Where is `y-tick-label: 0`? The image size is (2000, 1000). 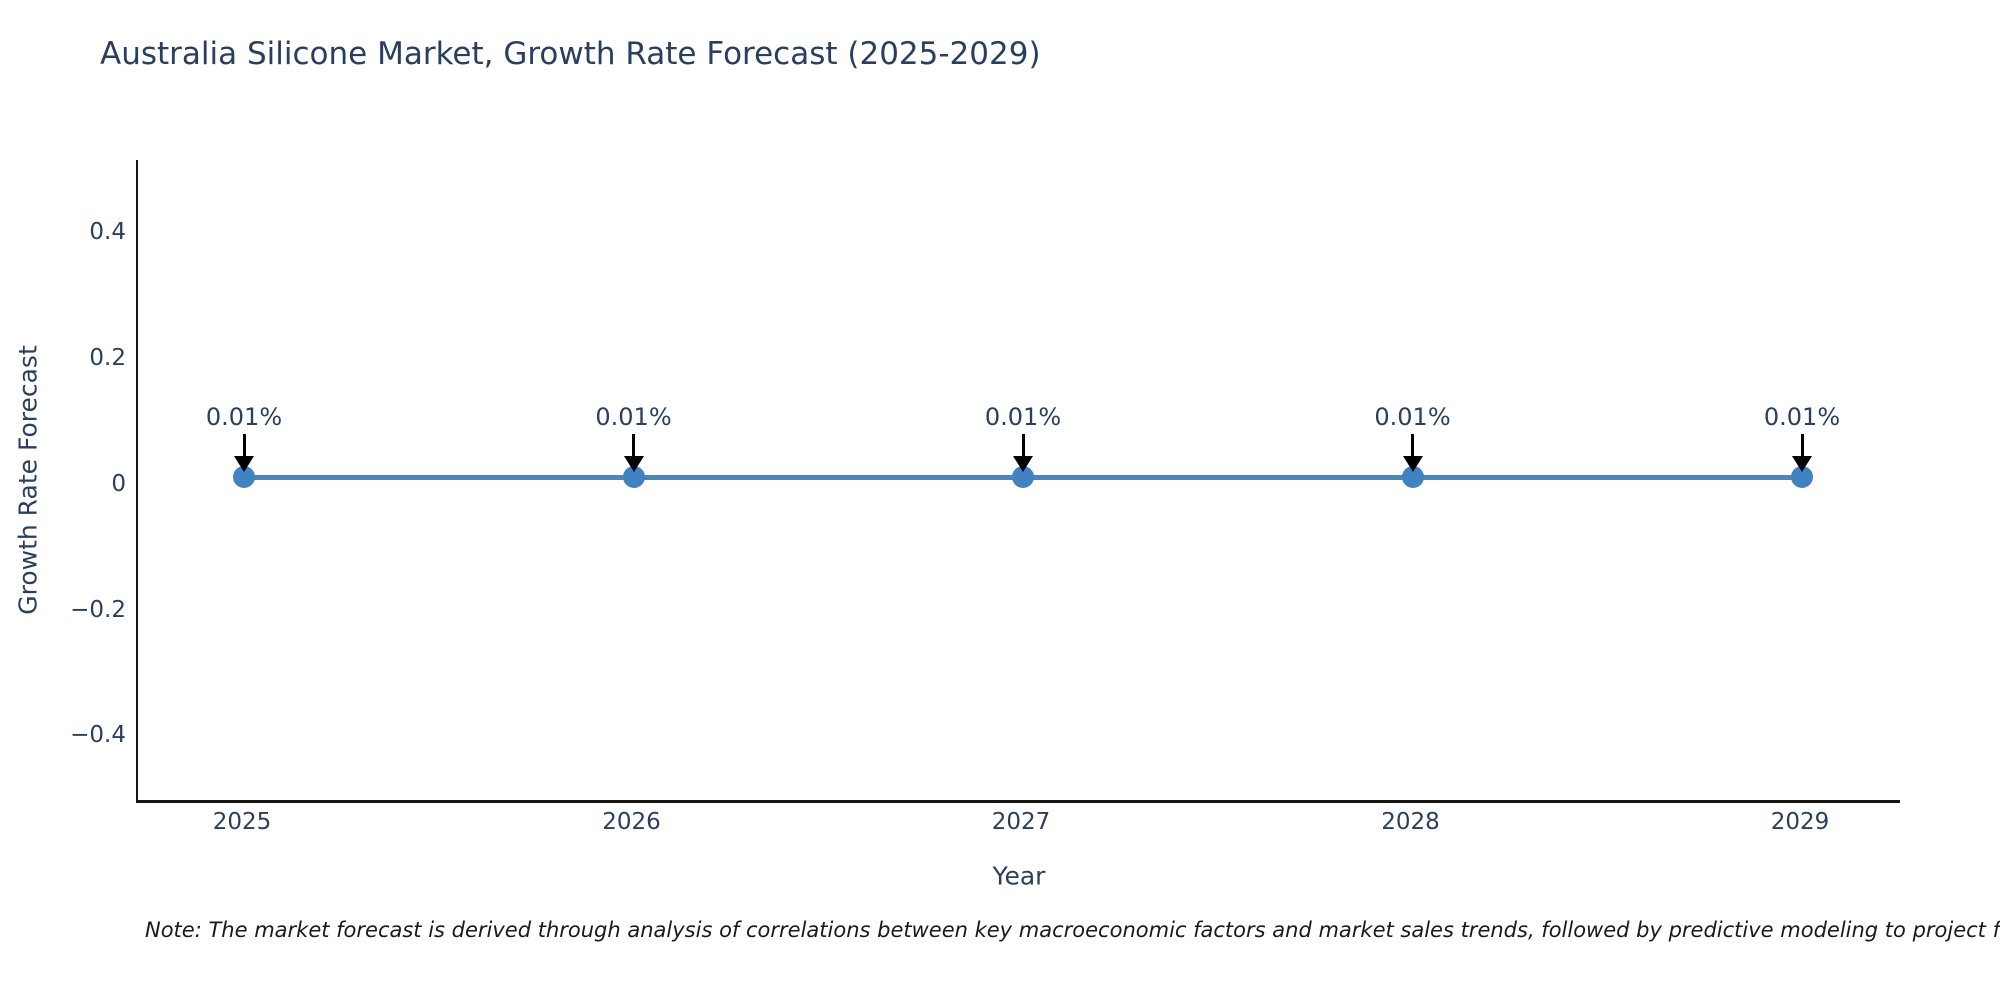
y-tick-label: 0 is located at coordinates (118, 483).